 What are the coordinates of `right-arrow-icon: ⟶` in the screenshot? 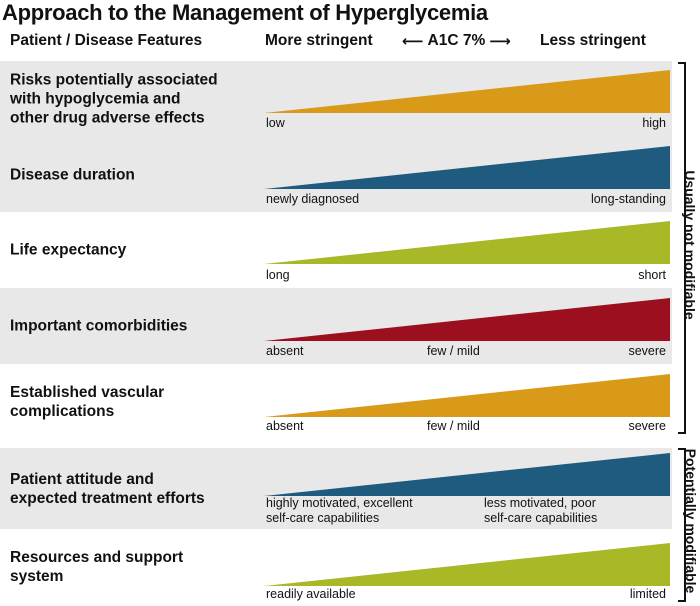 It's located at (500, 41).